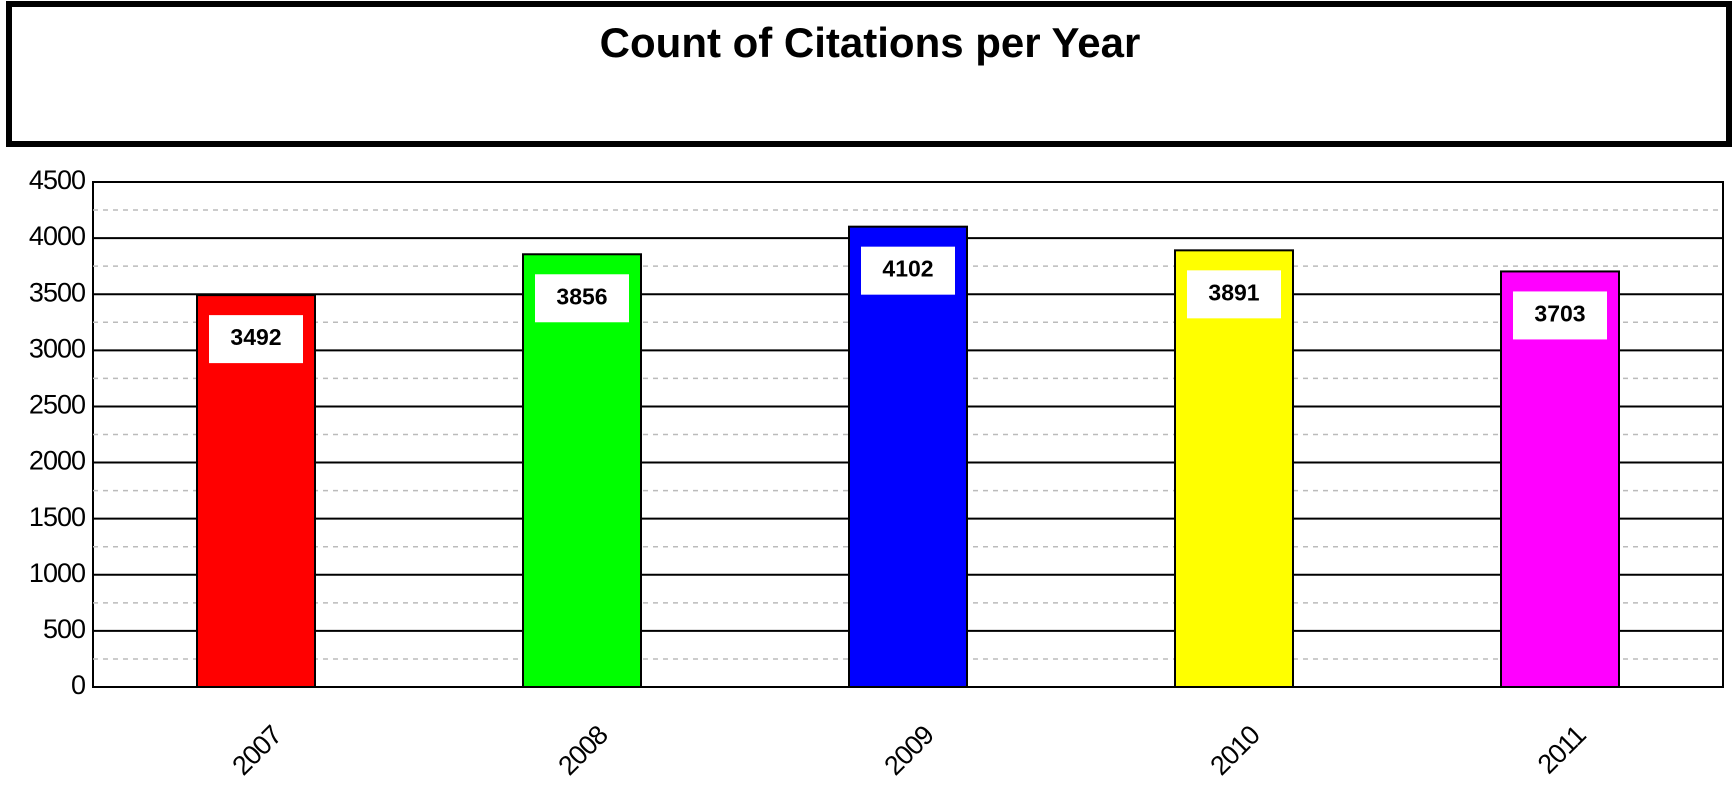 The height and width of the screenshot is (800, 1732). What do you see at coordinates (582, 750) in the screenshot?
I see `x-tick-label: 2008` at bounding box center [582, 750].